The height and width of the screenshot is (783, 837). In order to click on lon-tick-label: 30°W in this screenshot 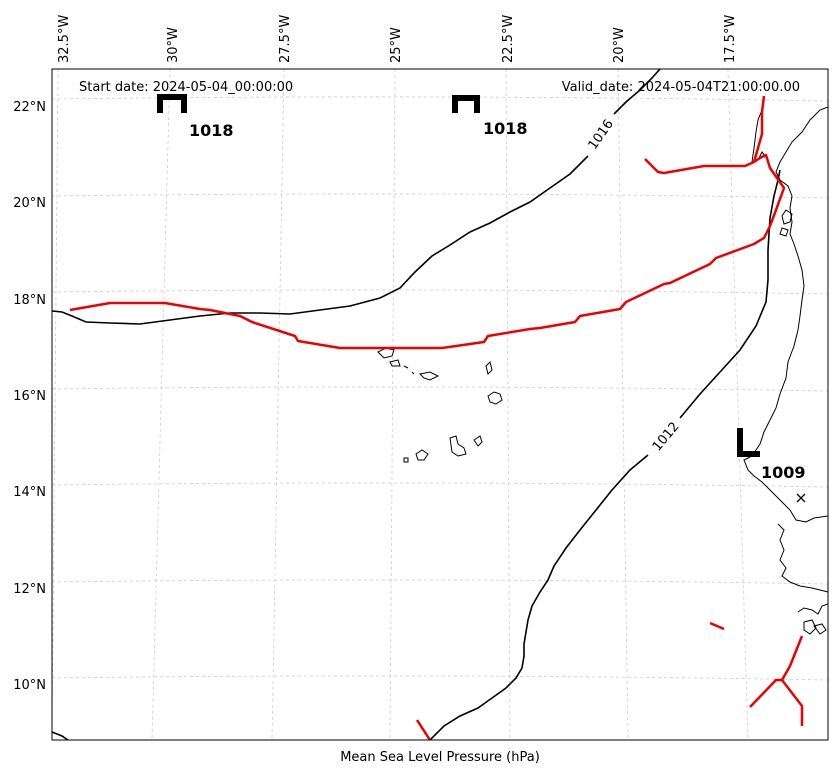, I will do `click(173, 45)`.